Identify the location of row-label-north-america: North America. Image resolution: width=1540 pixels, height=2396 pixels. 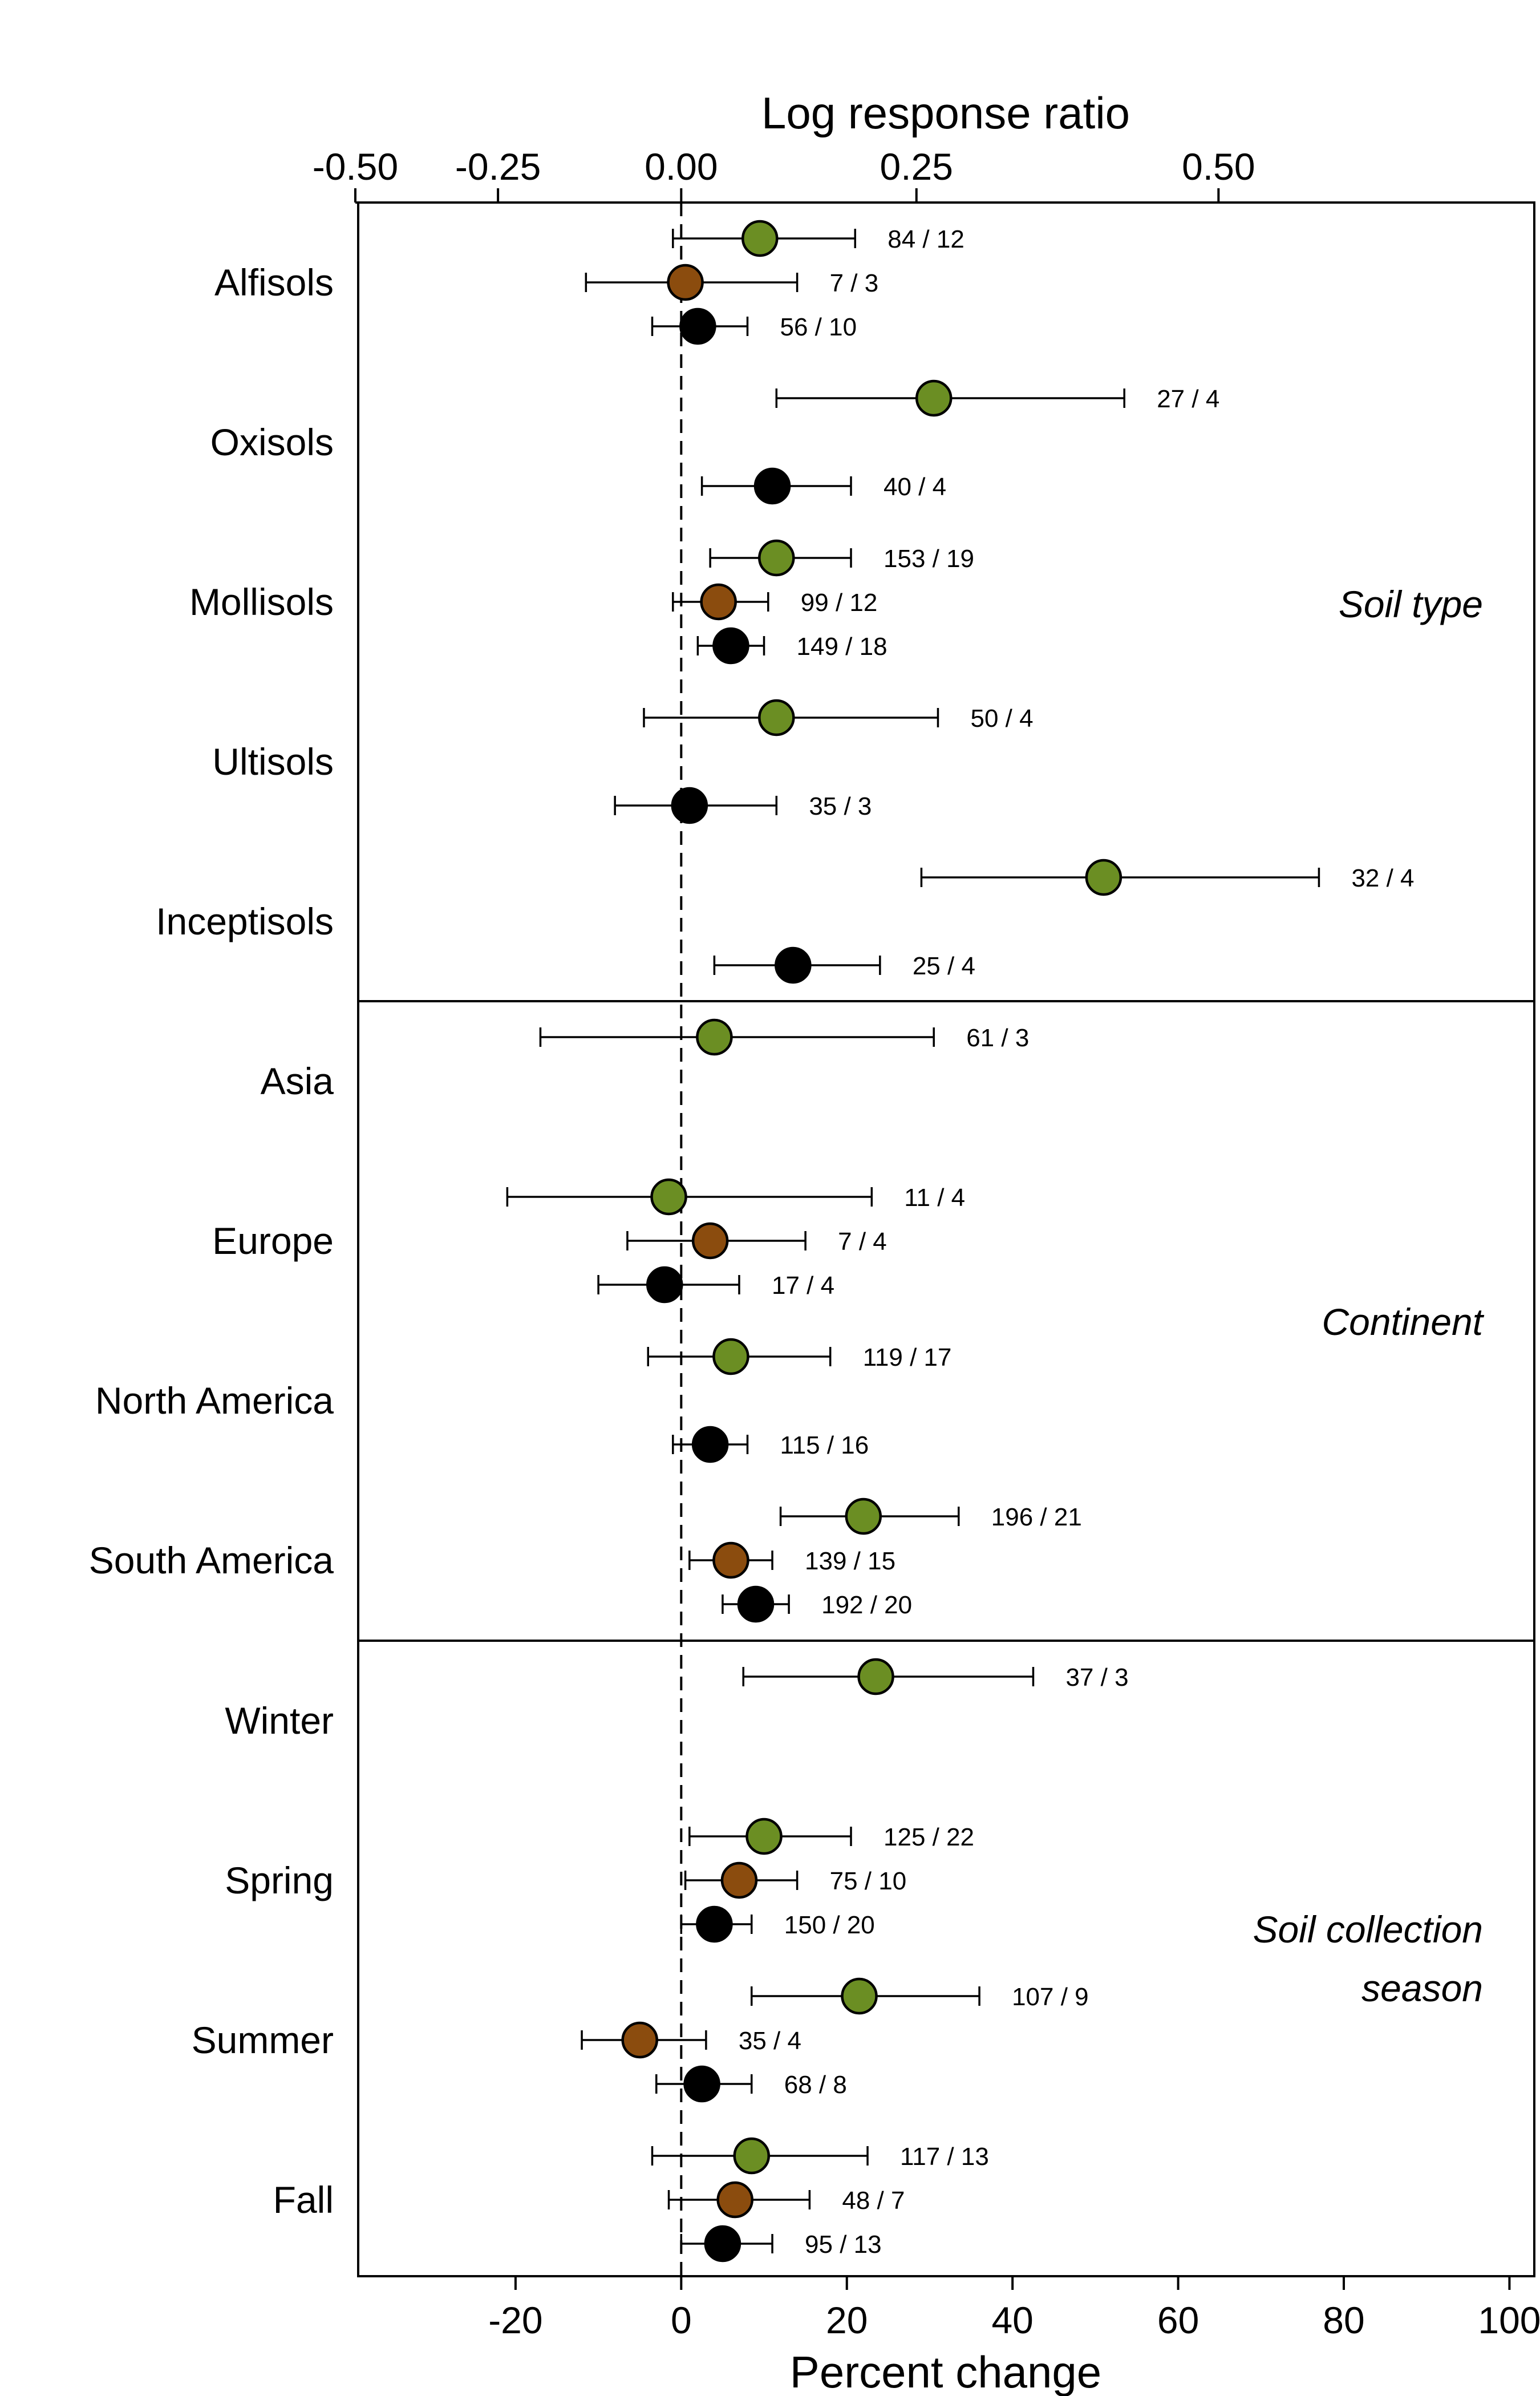
(214, 1400).